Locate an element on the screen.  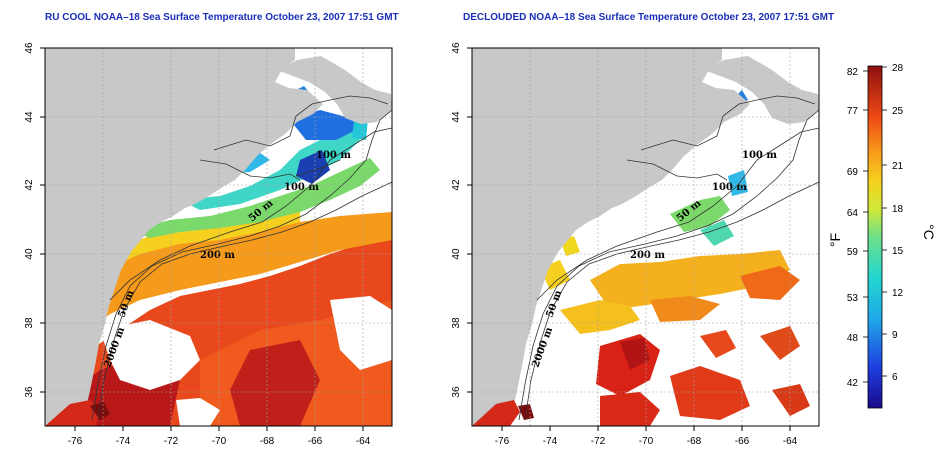
fahrenheit-tick: 64 is located at coordinates (853, 213).